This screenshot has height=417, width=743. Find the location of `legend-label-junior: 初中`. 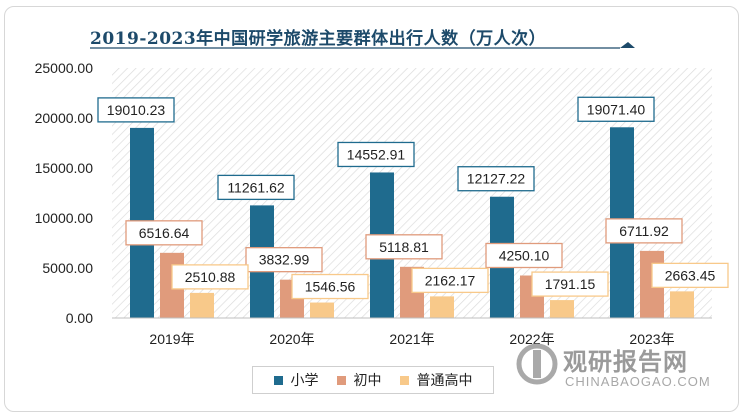

legend-label-junior: 初中 is located at coordinates (367, 380).